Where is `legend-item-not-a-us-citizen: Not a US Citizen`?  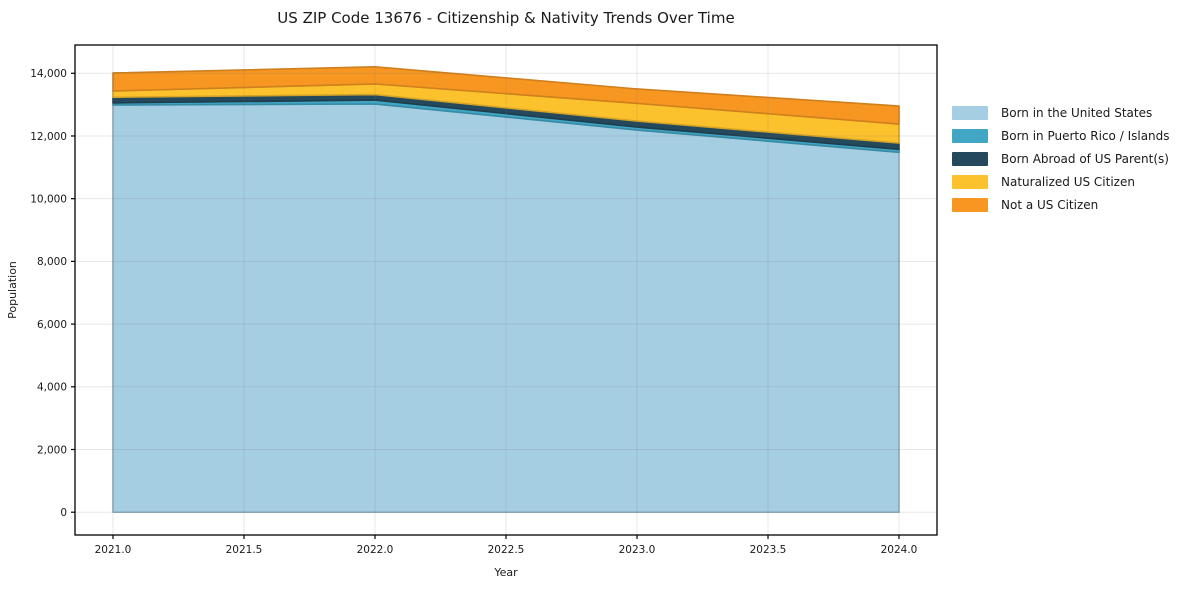
legend-item-not-a-us-citizen: Not a US Citizen is located at coordinates (1061, 205).